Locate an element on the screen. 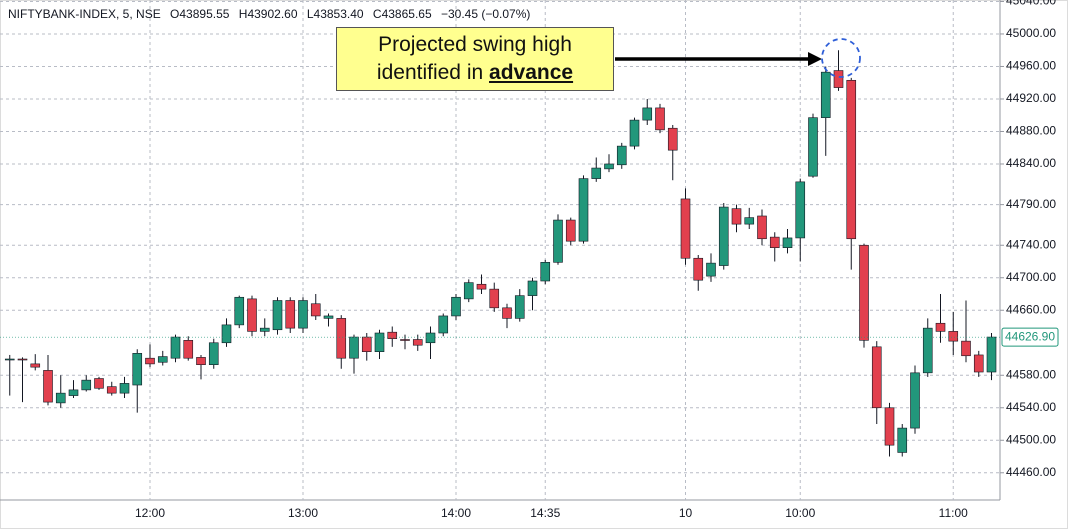 Image resolution: width=1068 pixels, height=529 pixels. y-tick-label: 44460.00 is located at coordinates (1031, 472).